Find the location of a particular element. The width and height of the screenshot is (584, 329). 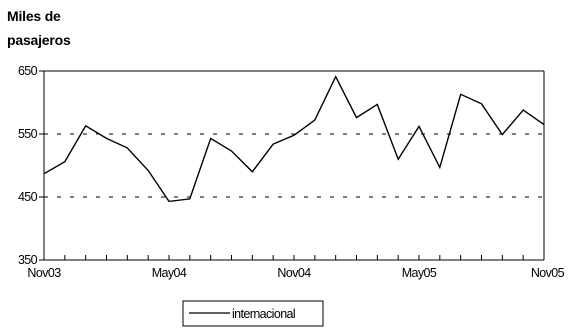

x-tick-label-Nov03: Nov03 is located at coordinates (44, 273).